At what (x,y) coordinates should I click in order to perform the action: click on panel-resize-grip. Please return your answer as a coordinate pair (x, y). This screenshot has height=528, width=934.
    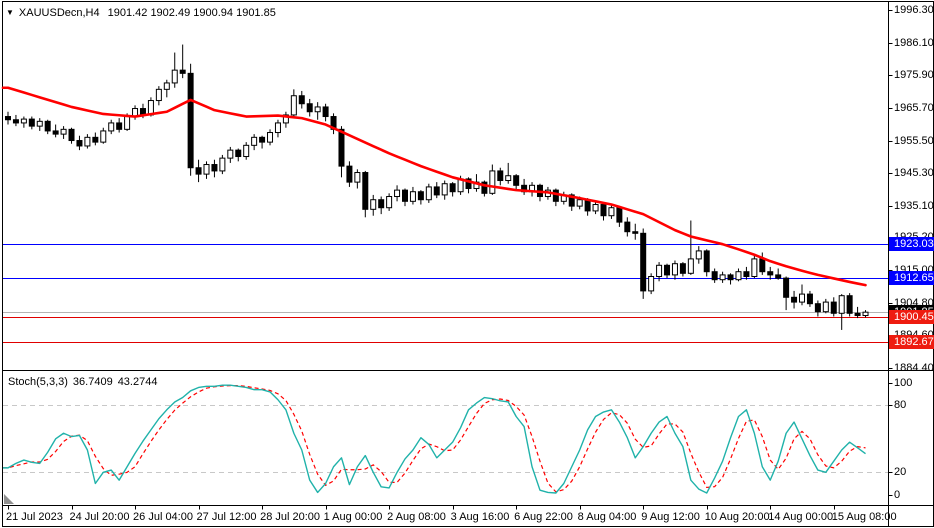
    Looking at the image, I should click on (9, 499).